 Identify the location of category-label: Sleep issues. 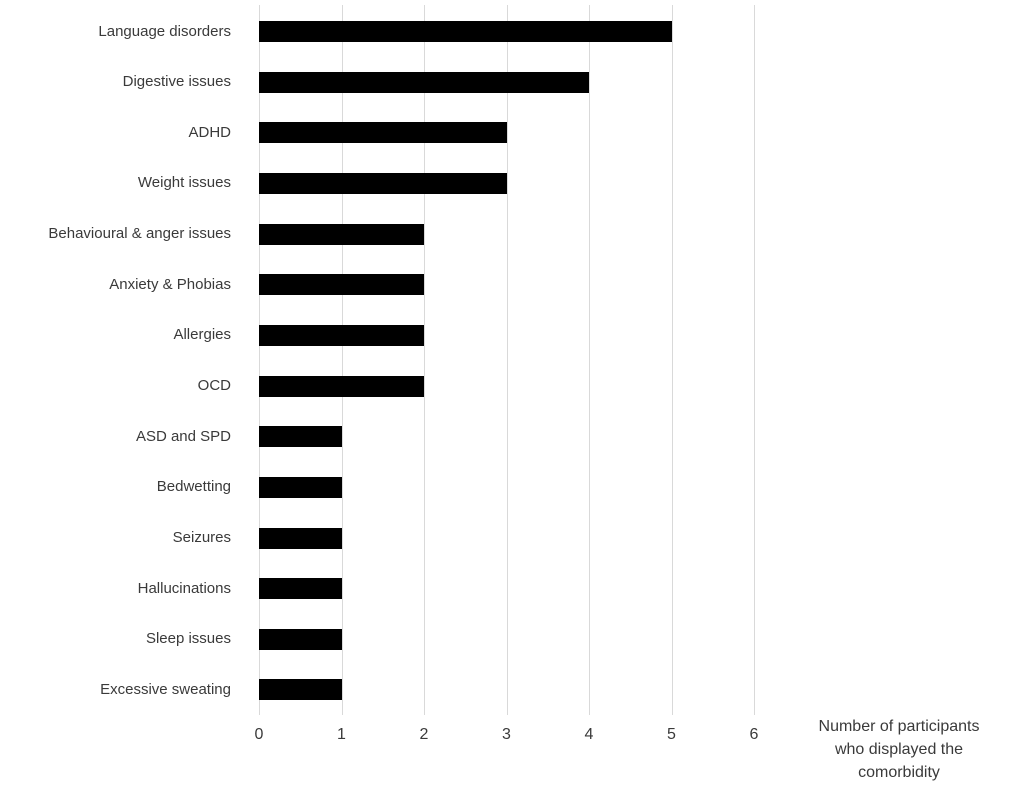
(188, 639).